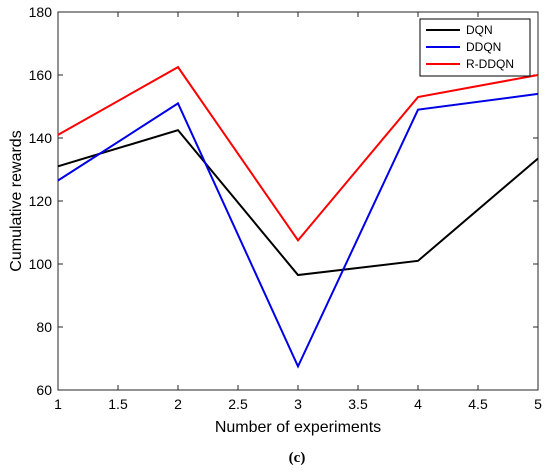 This screenshot has width=550, height=475. What do you see at coordinates (298, 404) in the screenshot?
I see `x-tick-label: 3` at bounding box center [298, 404].